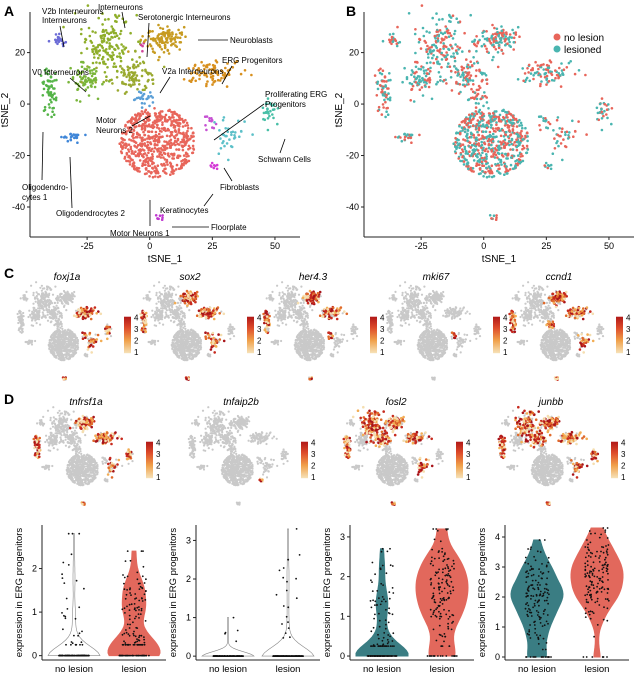 The image size is (637, 680). What do you see at coordinates (584, 38) in the screenshot?
I see `legend-label-no-lesion: no lesion` at bounding box center [584, 38].